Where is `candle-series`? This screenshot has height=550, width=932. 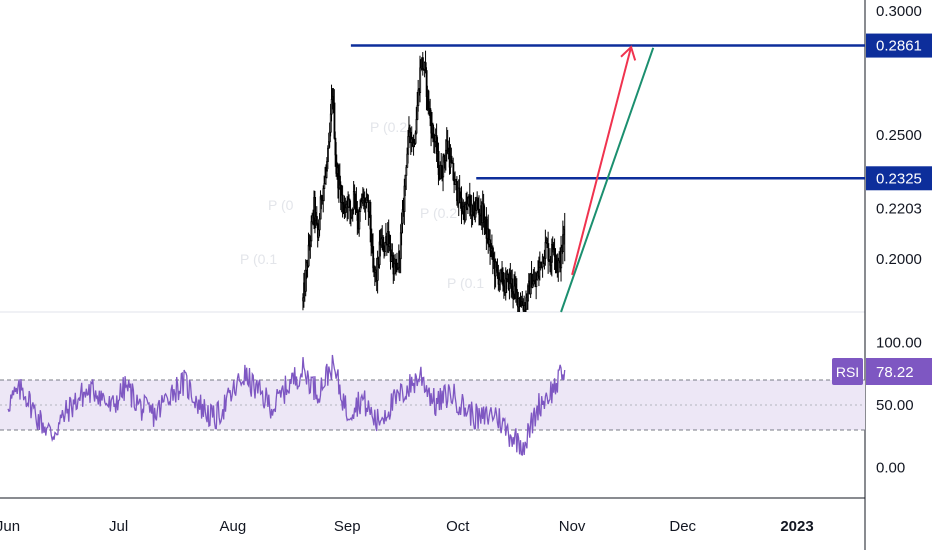 candle-series is located at coordinates (434, 181).